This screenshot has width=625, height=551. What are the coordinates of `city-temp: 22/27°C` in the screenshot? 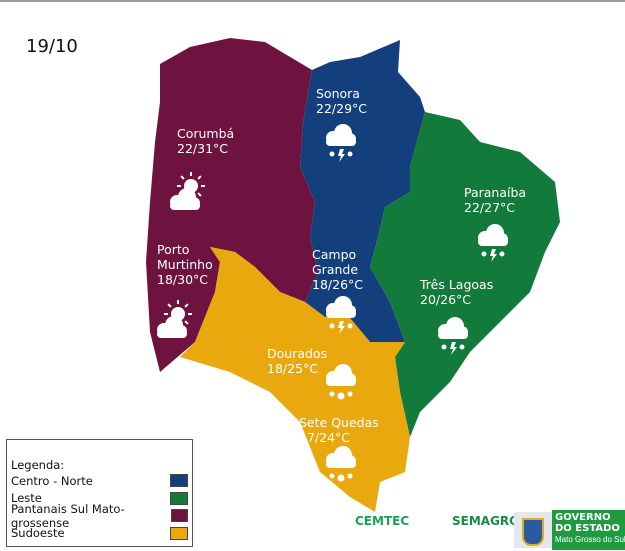 It's located at (490, 207).